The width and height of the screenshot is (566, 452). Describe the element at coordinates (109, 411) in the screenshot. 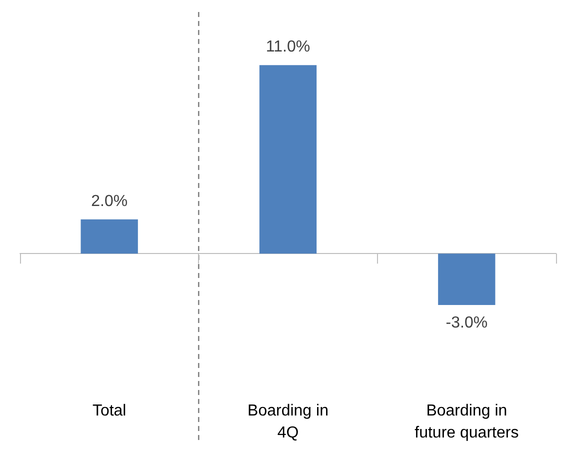

I see `x-tick-label: Total` at that location.